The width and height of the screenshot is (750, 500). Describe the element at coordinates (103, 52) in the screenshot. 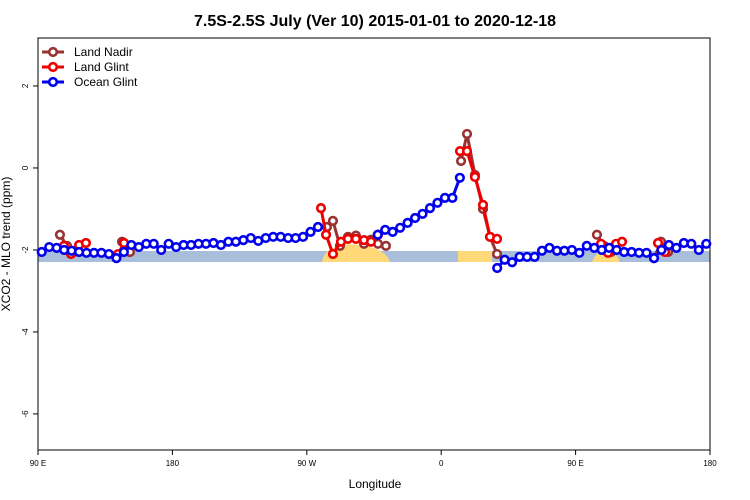

I see `legend-label: Land Nadir` at that location.